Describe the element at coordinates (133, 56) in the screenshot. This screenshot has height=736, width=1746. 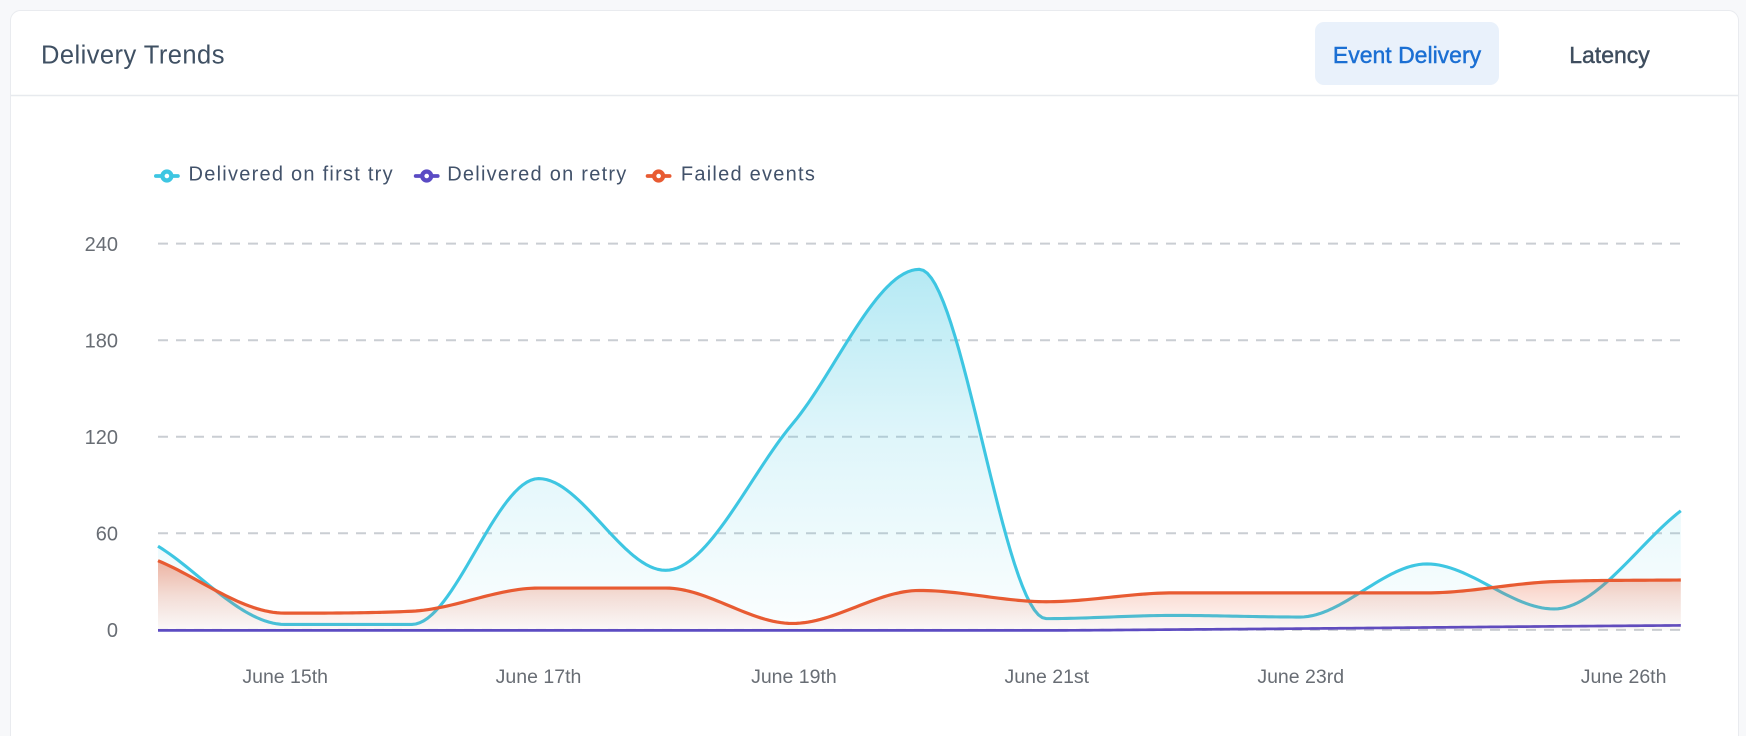
I see `svg-text: Delivery Trends` at that location.